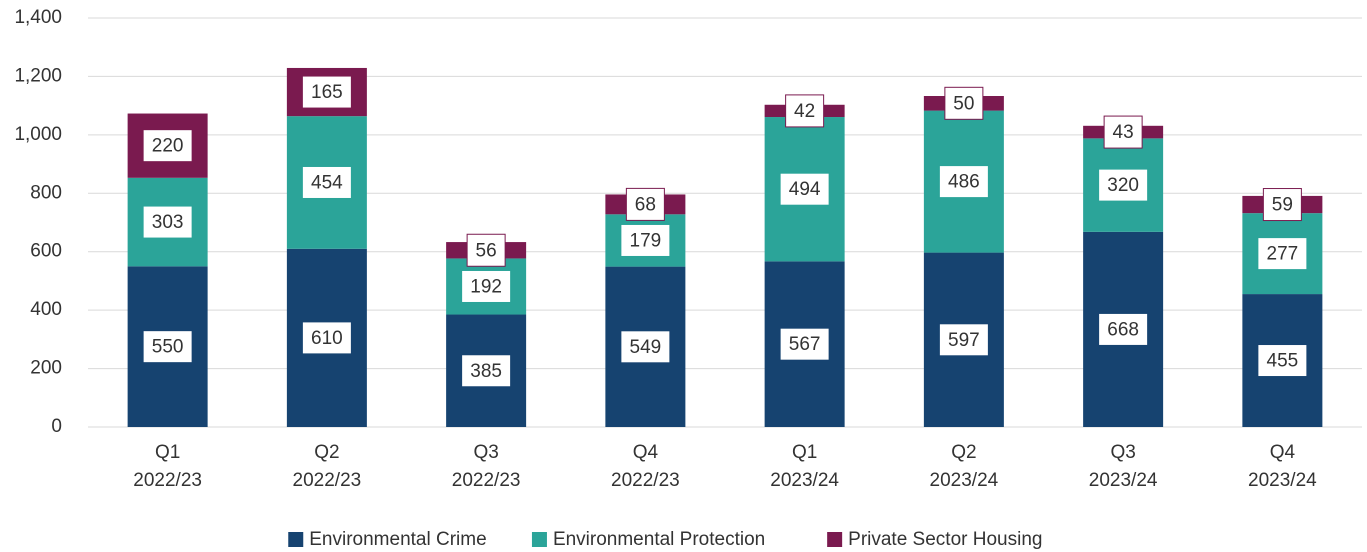 The height and width of the screenshot is (552, 1367). I want to click on y-tick-label: 400, so click(46, 309).